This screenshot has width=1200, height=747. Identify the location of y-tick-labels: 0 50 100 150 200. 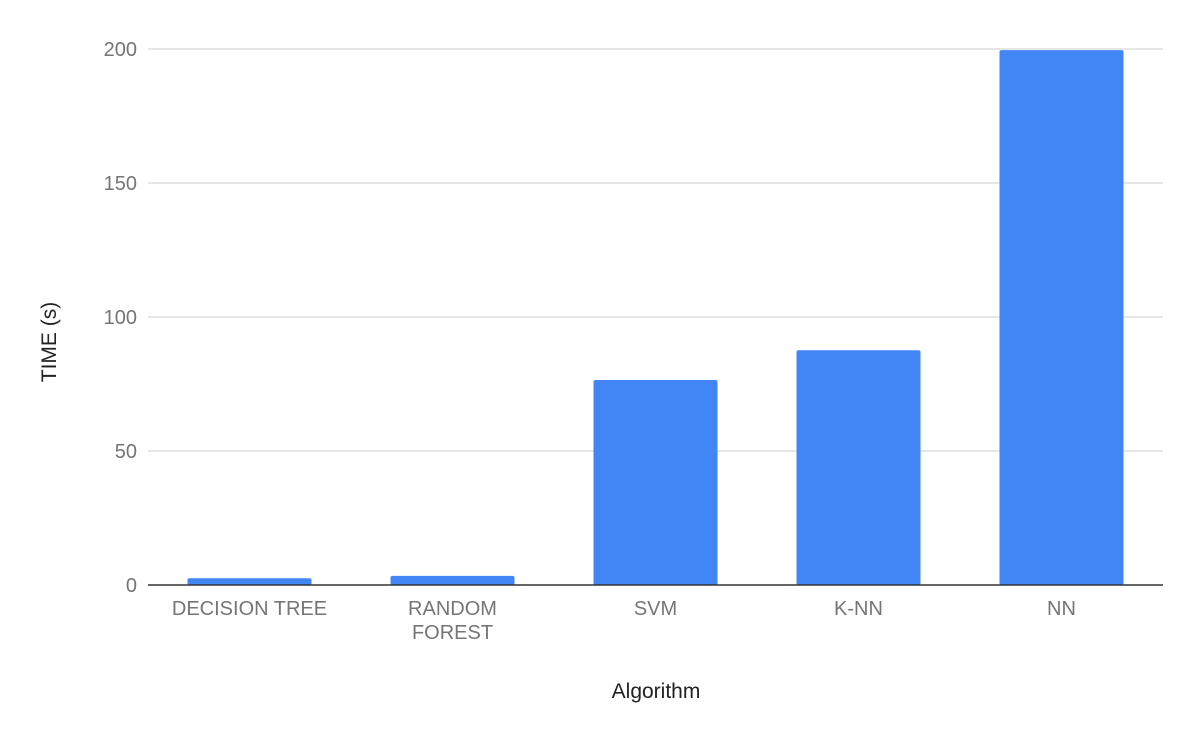
(120, 318).